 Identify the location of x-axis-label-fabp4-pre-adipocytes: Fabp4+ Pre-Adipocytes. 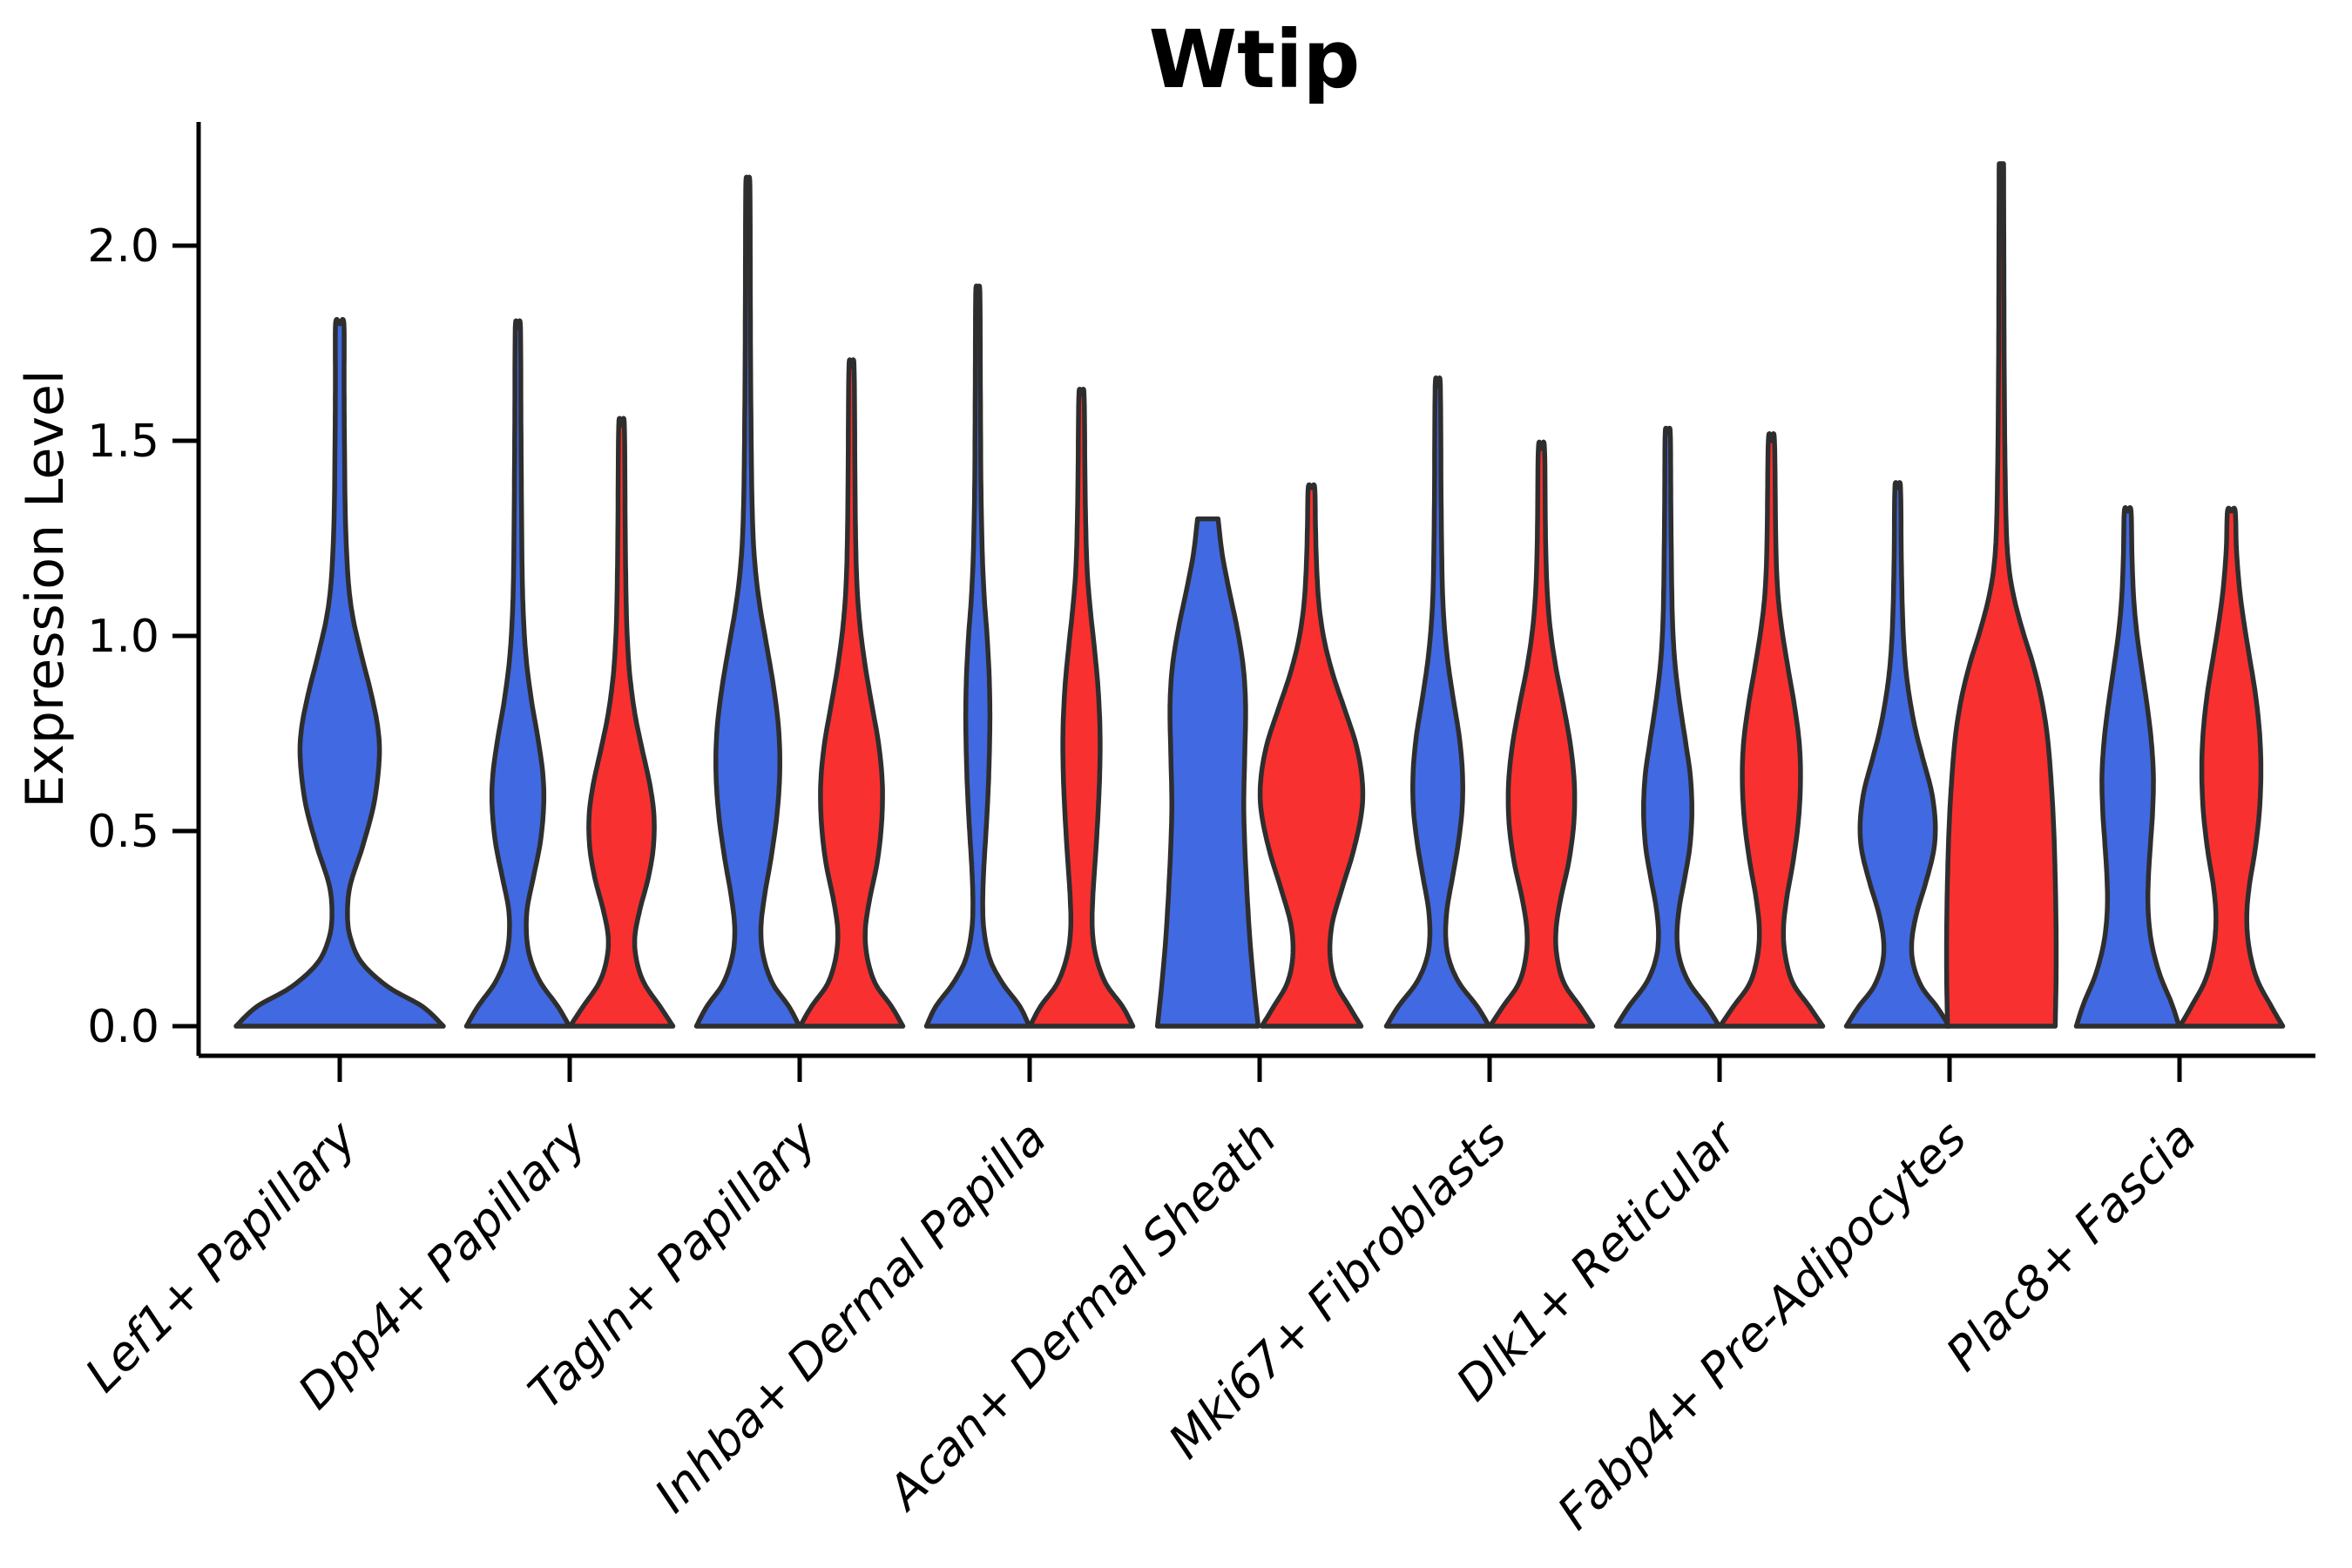
(1762, 1325).